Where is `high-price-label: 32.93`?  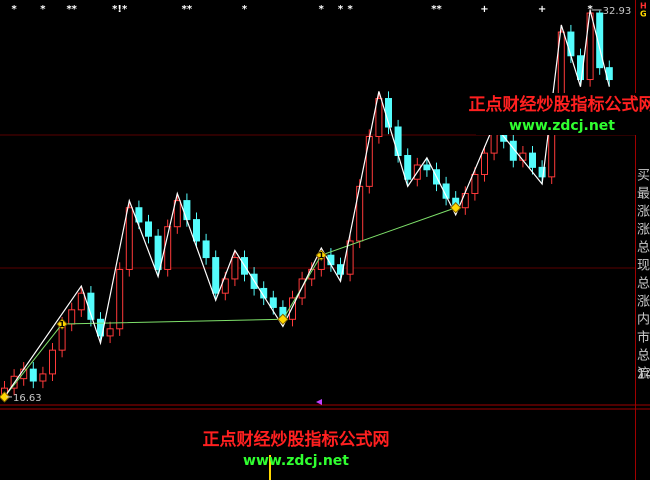
high-price-label: 32.93 is located at coordinates (617, 11).